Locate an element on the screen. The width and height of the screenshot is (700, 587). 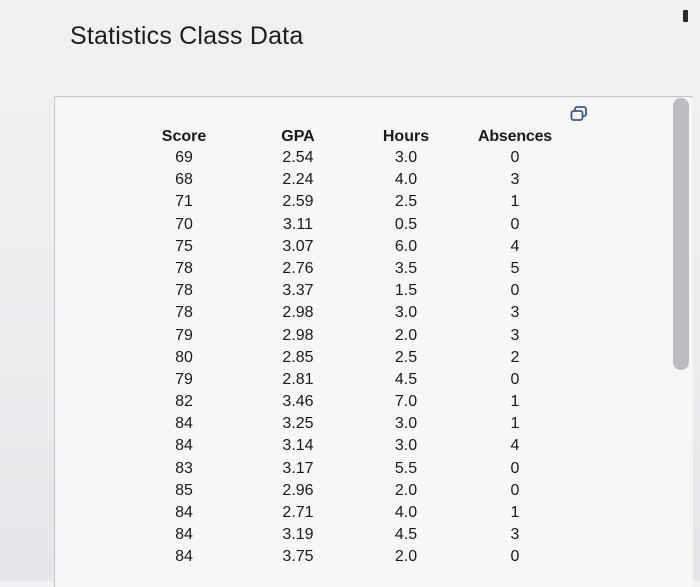
table-cell: 3.46 is located at coordinates (298, 402).